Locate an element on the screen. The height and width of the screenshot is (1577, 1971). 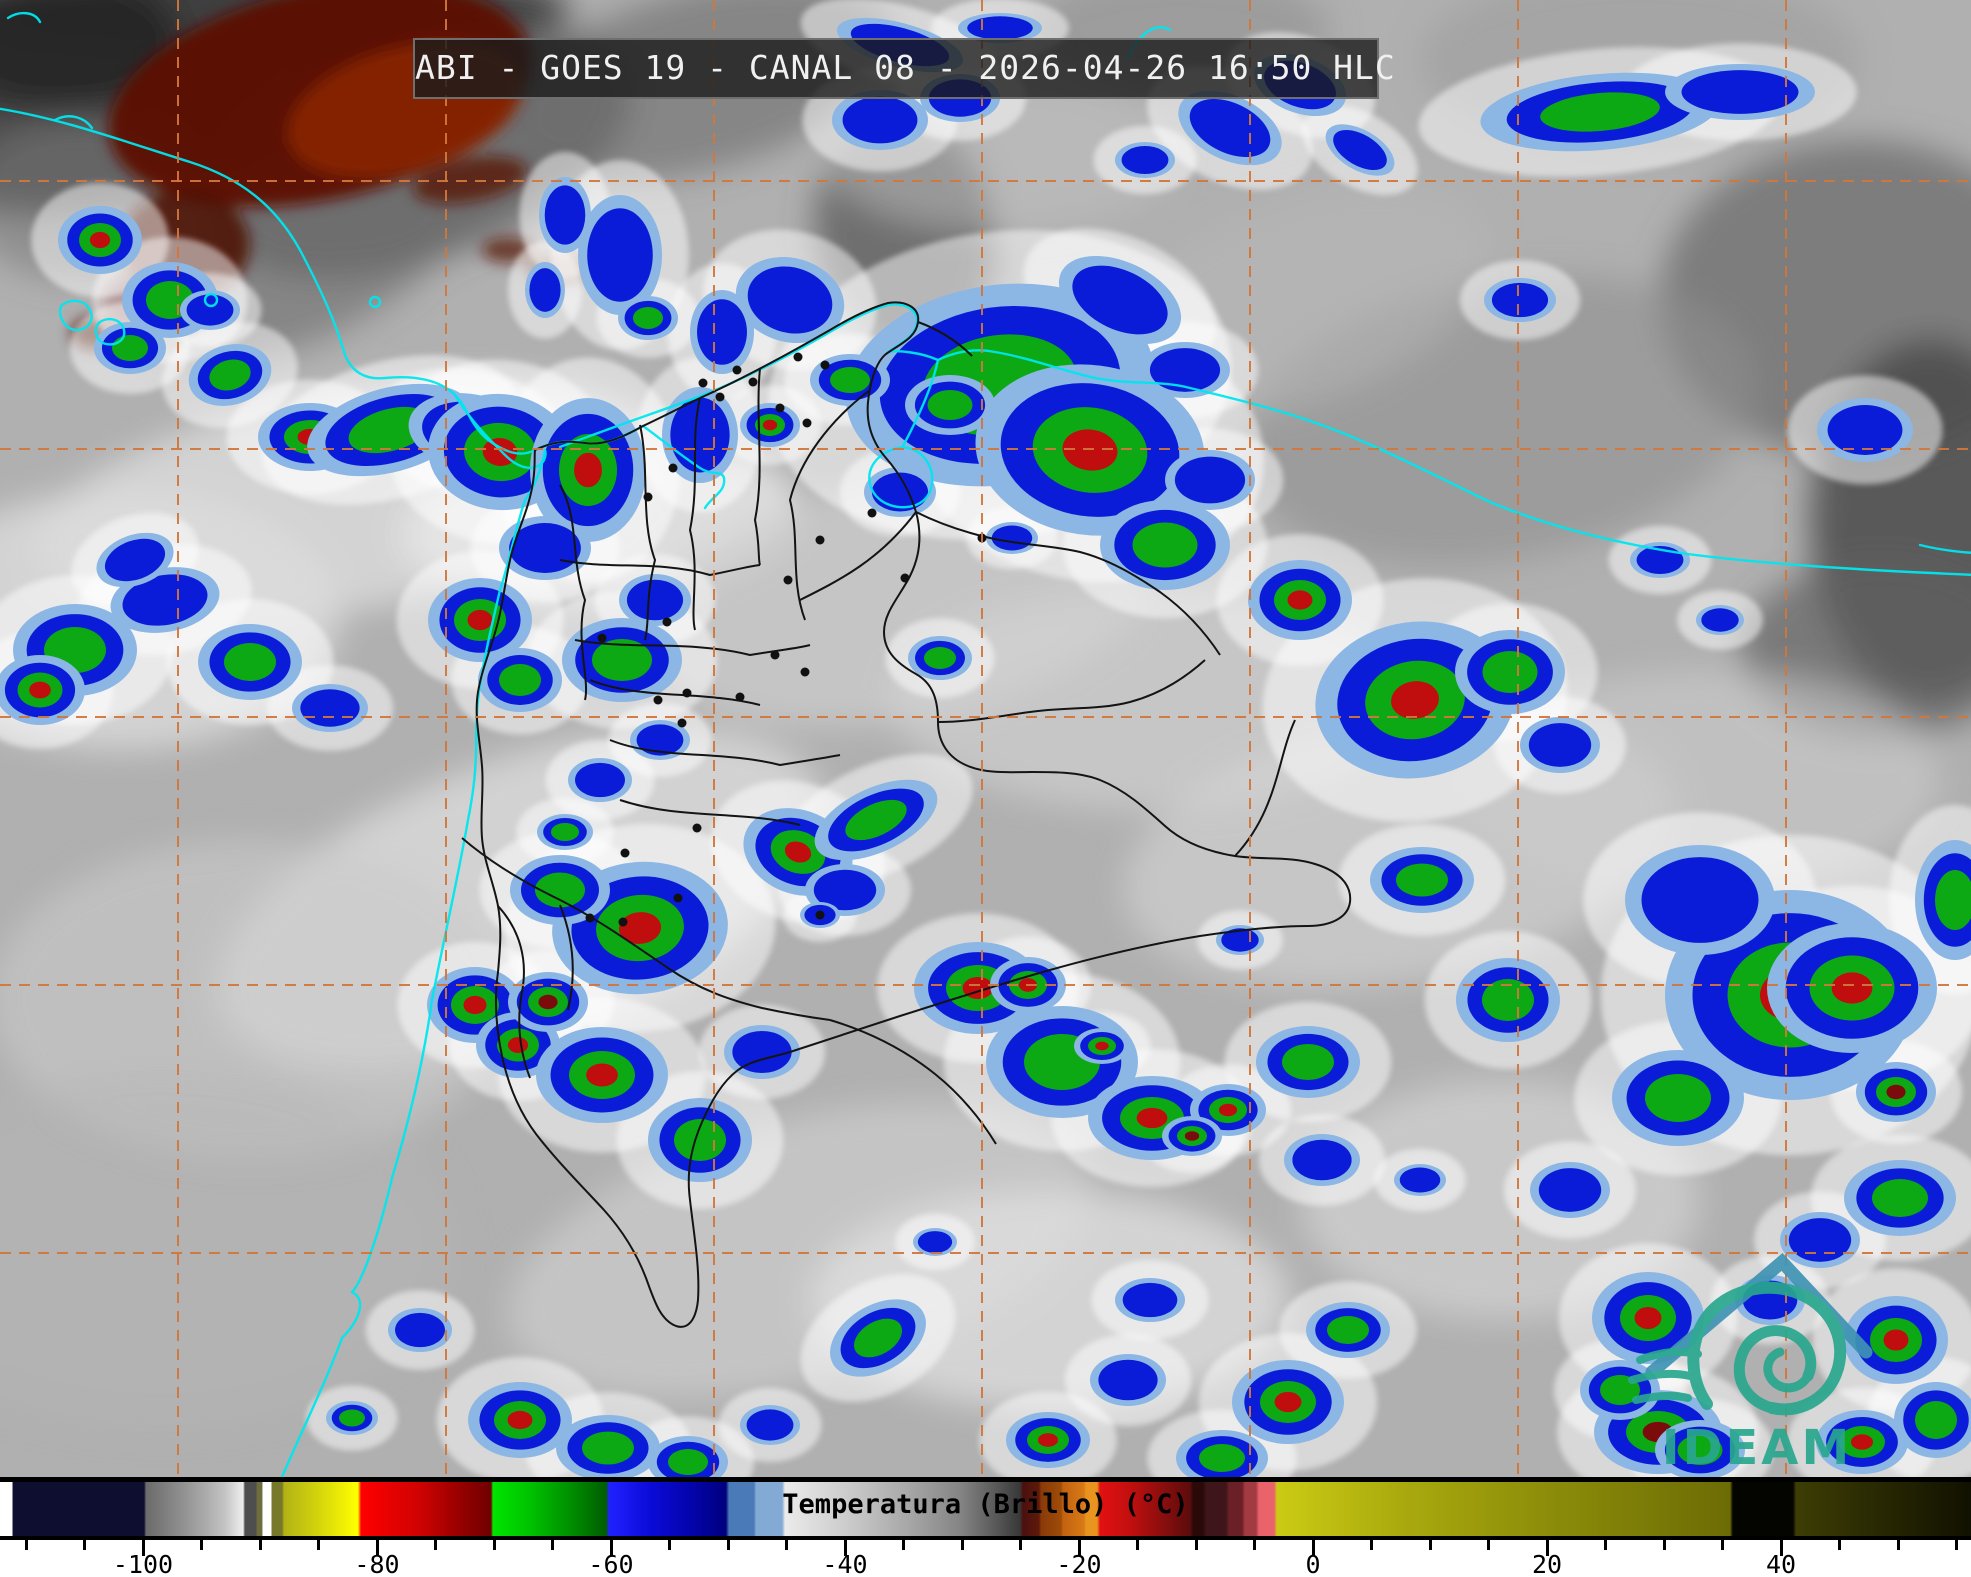
colorbar-axis-line is located at coordinates (985, 1538).